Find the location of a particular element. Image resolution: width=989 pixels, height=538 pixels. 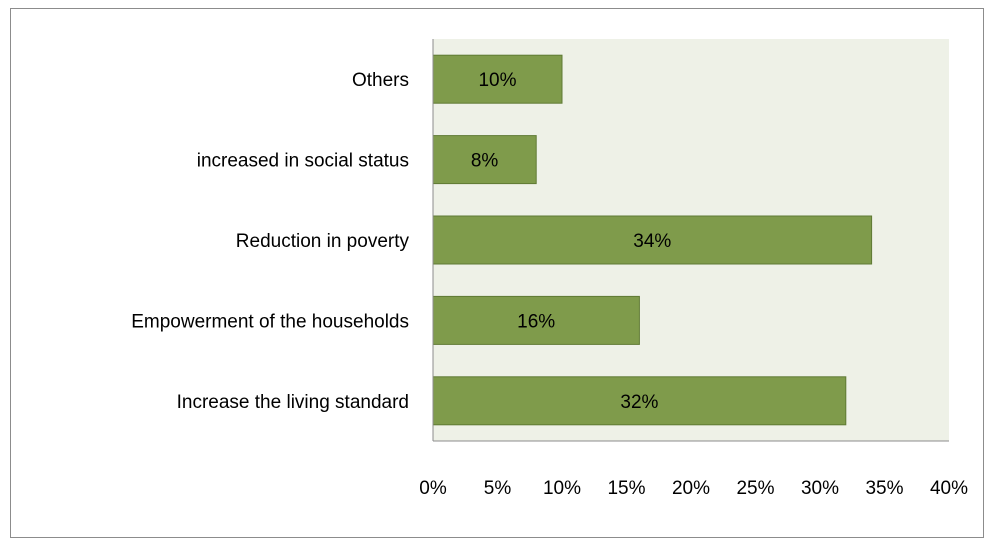

x-tick-label: 30% is located at coordinates (820, 488).